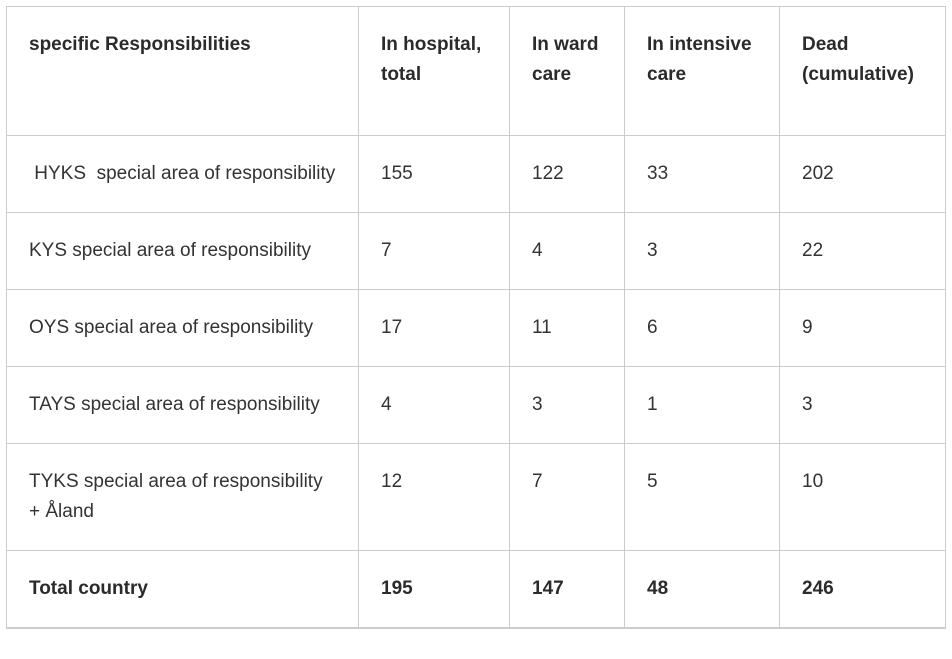  I want to click on value-cell: 9, so click(862, 328).